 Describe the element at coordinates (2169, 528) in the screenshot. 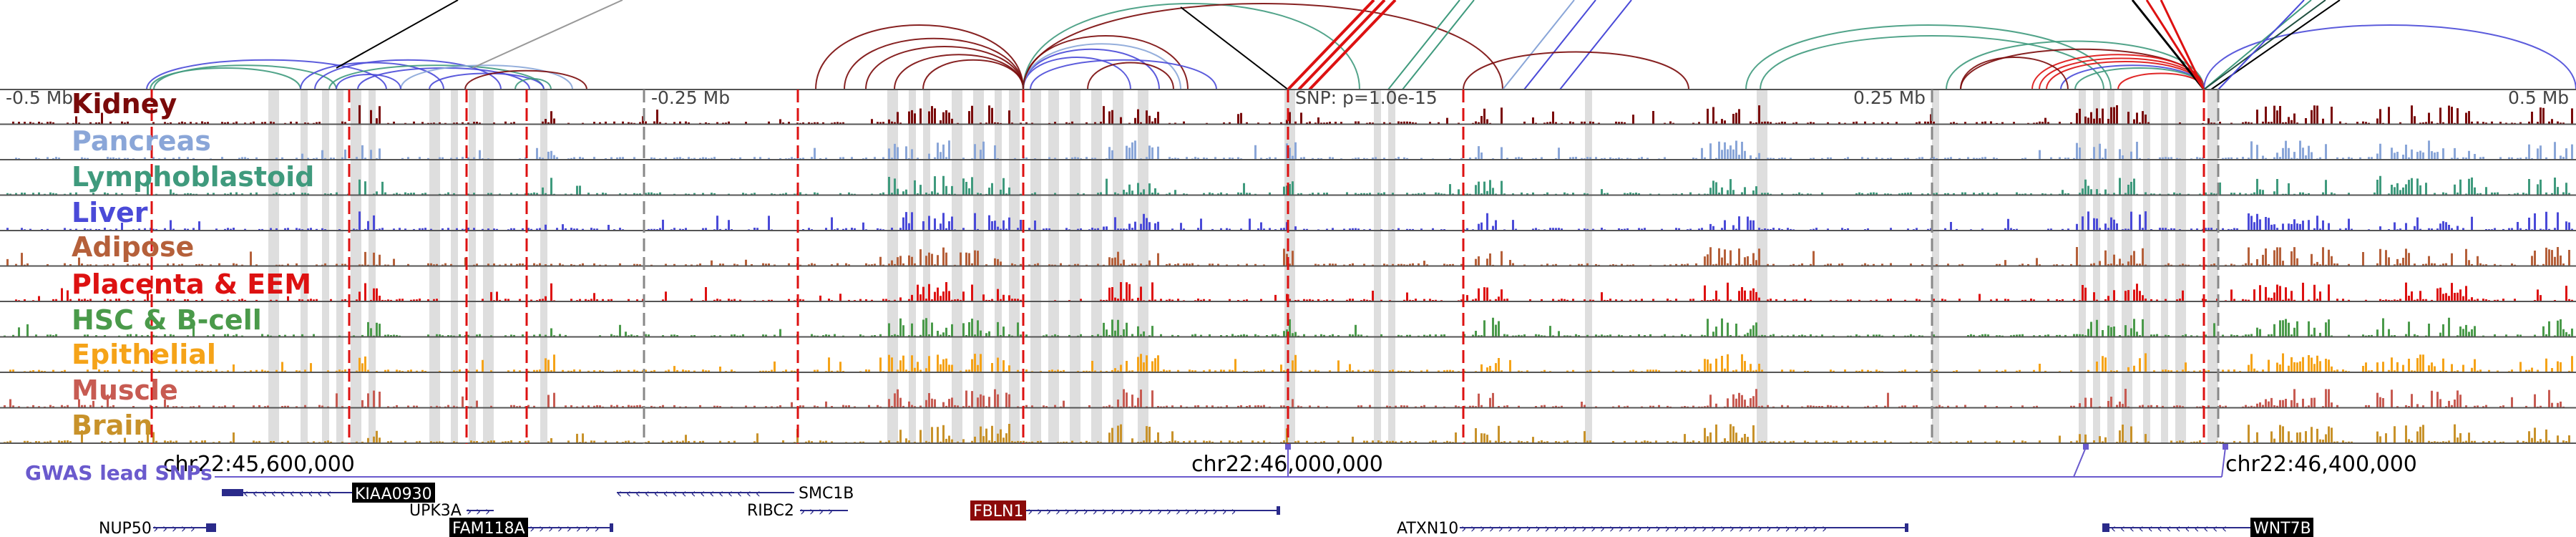

I see `gene-strand-arrows: ‹ ‹ ‹ ‹ ‹ ‹ ‹ ‹ ‹ ‹ ‹ ‹ ‹` at that location.